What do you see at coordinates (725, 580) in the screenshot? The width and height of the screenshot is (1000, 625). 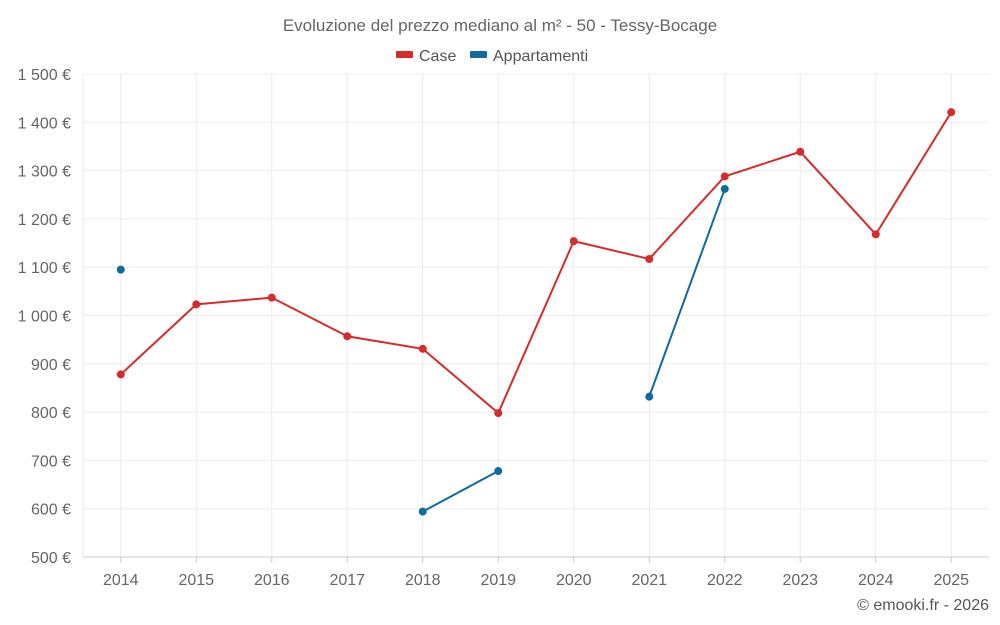 I see `x-tick-label: 2022` at bounding box center [725, 580].